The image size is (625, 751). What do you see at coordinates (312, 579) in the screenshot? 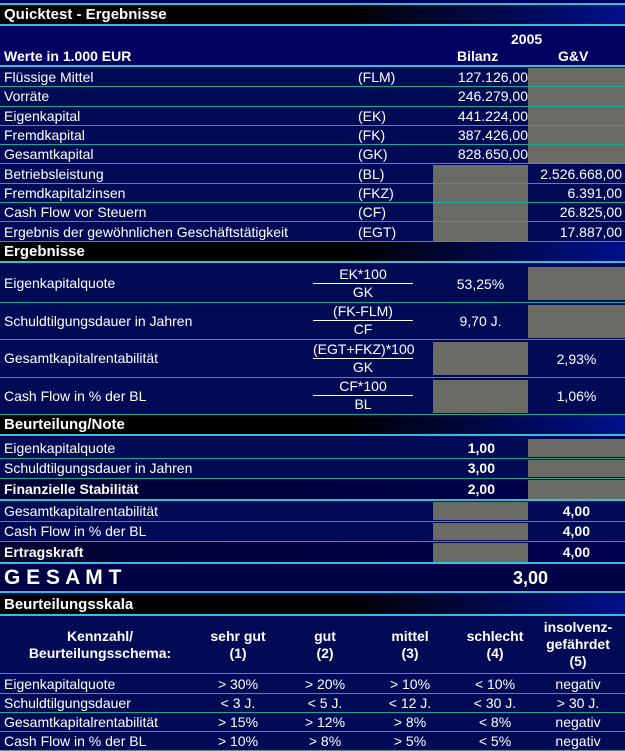
I see `gesamt-row: G E S A M T 3,00` at bounding box center [312, 579].